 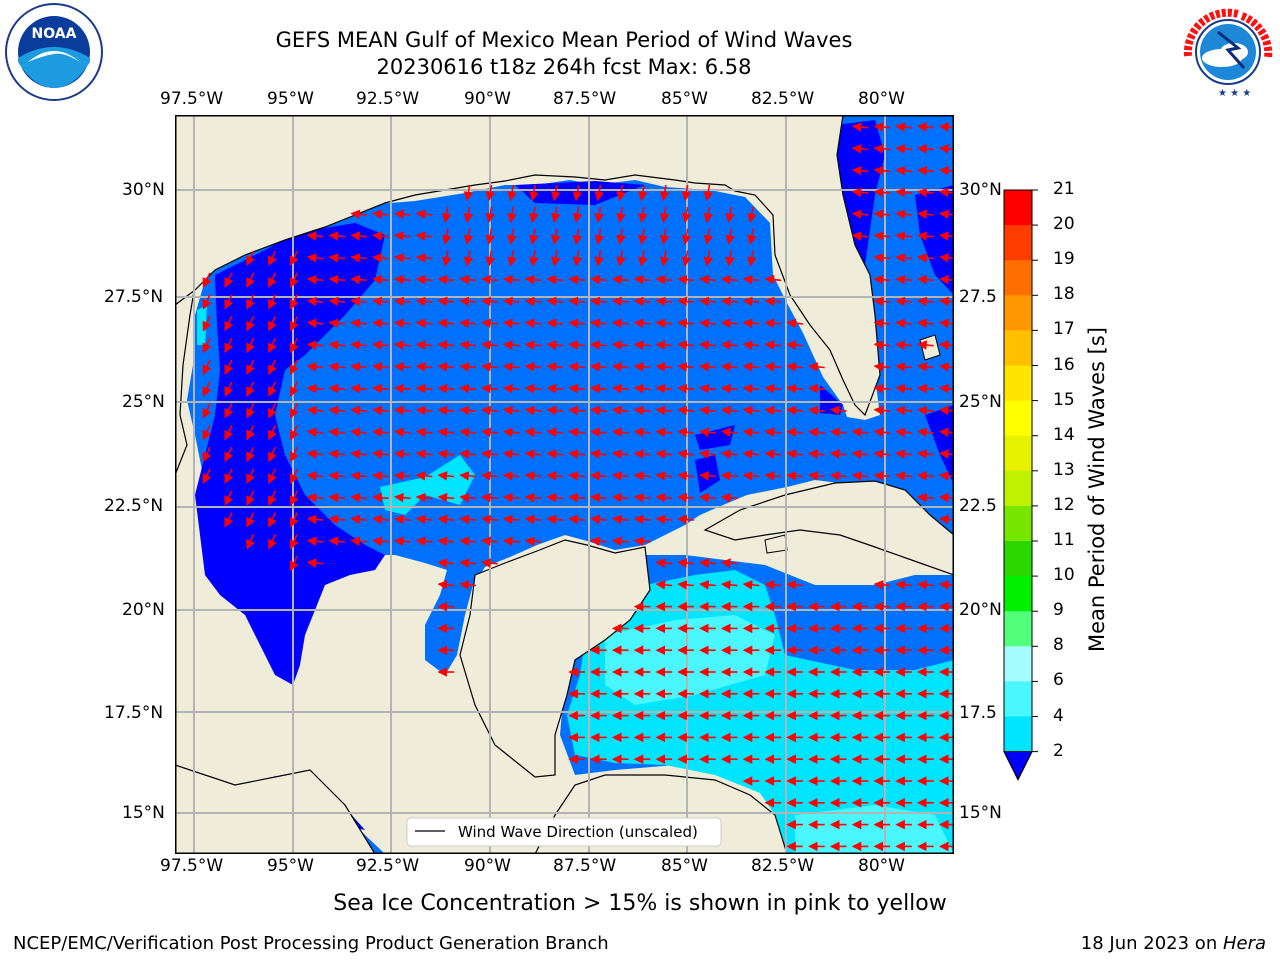 What do you see at coordinates (939, 445) in the screenshot?
I see `low-period-bahamas` at bounding box center [939, 445].